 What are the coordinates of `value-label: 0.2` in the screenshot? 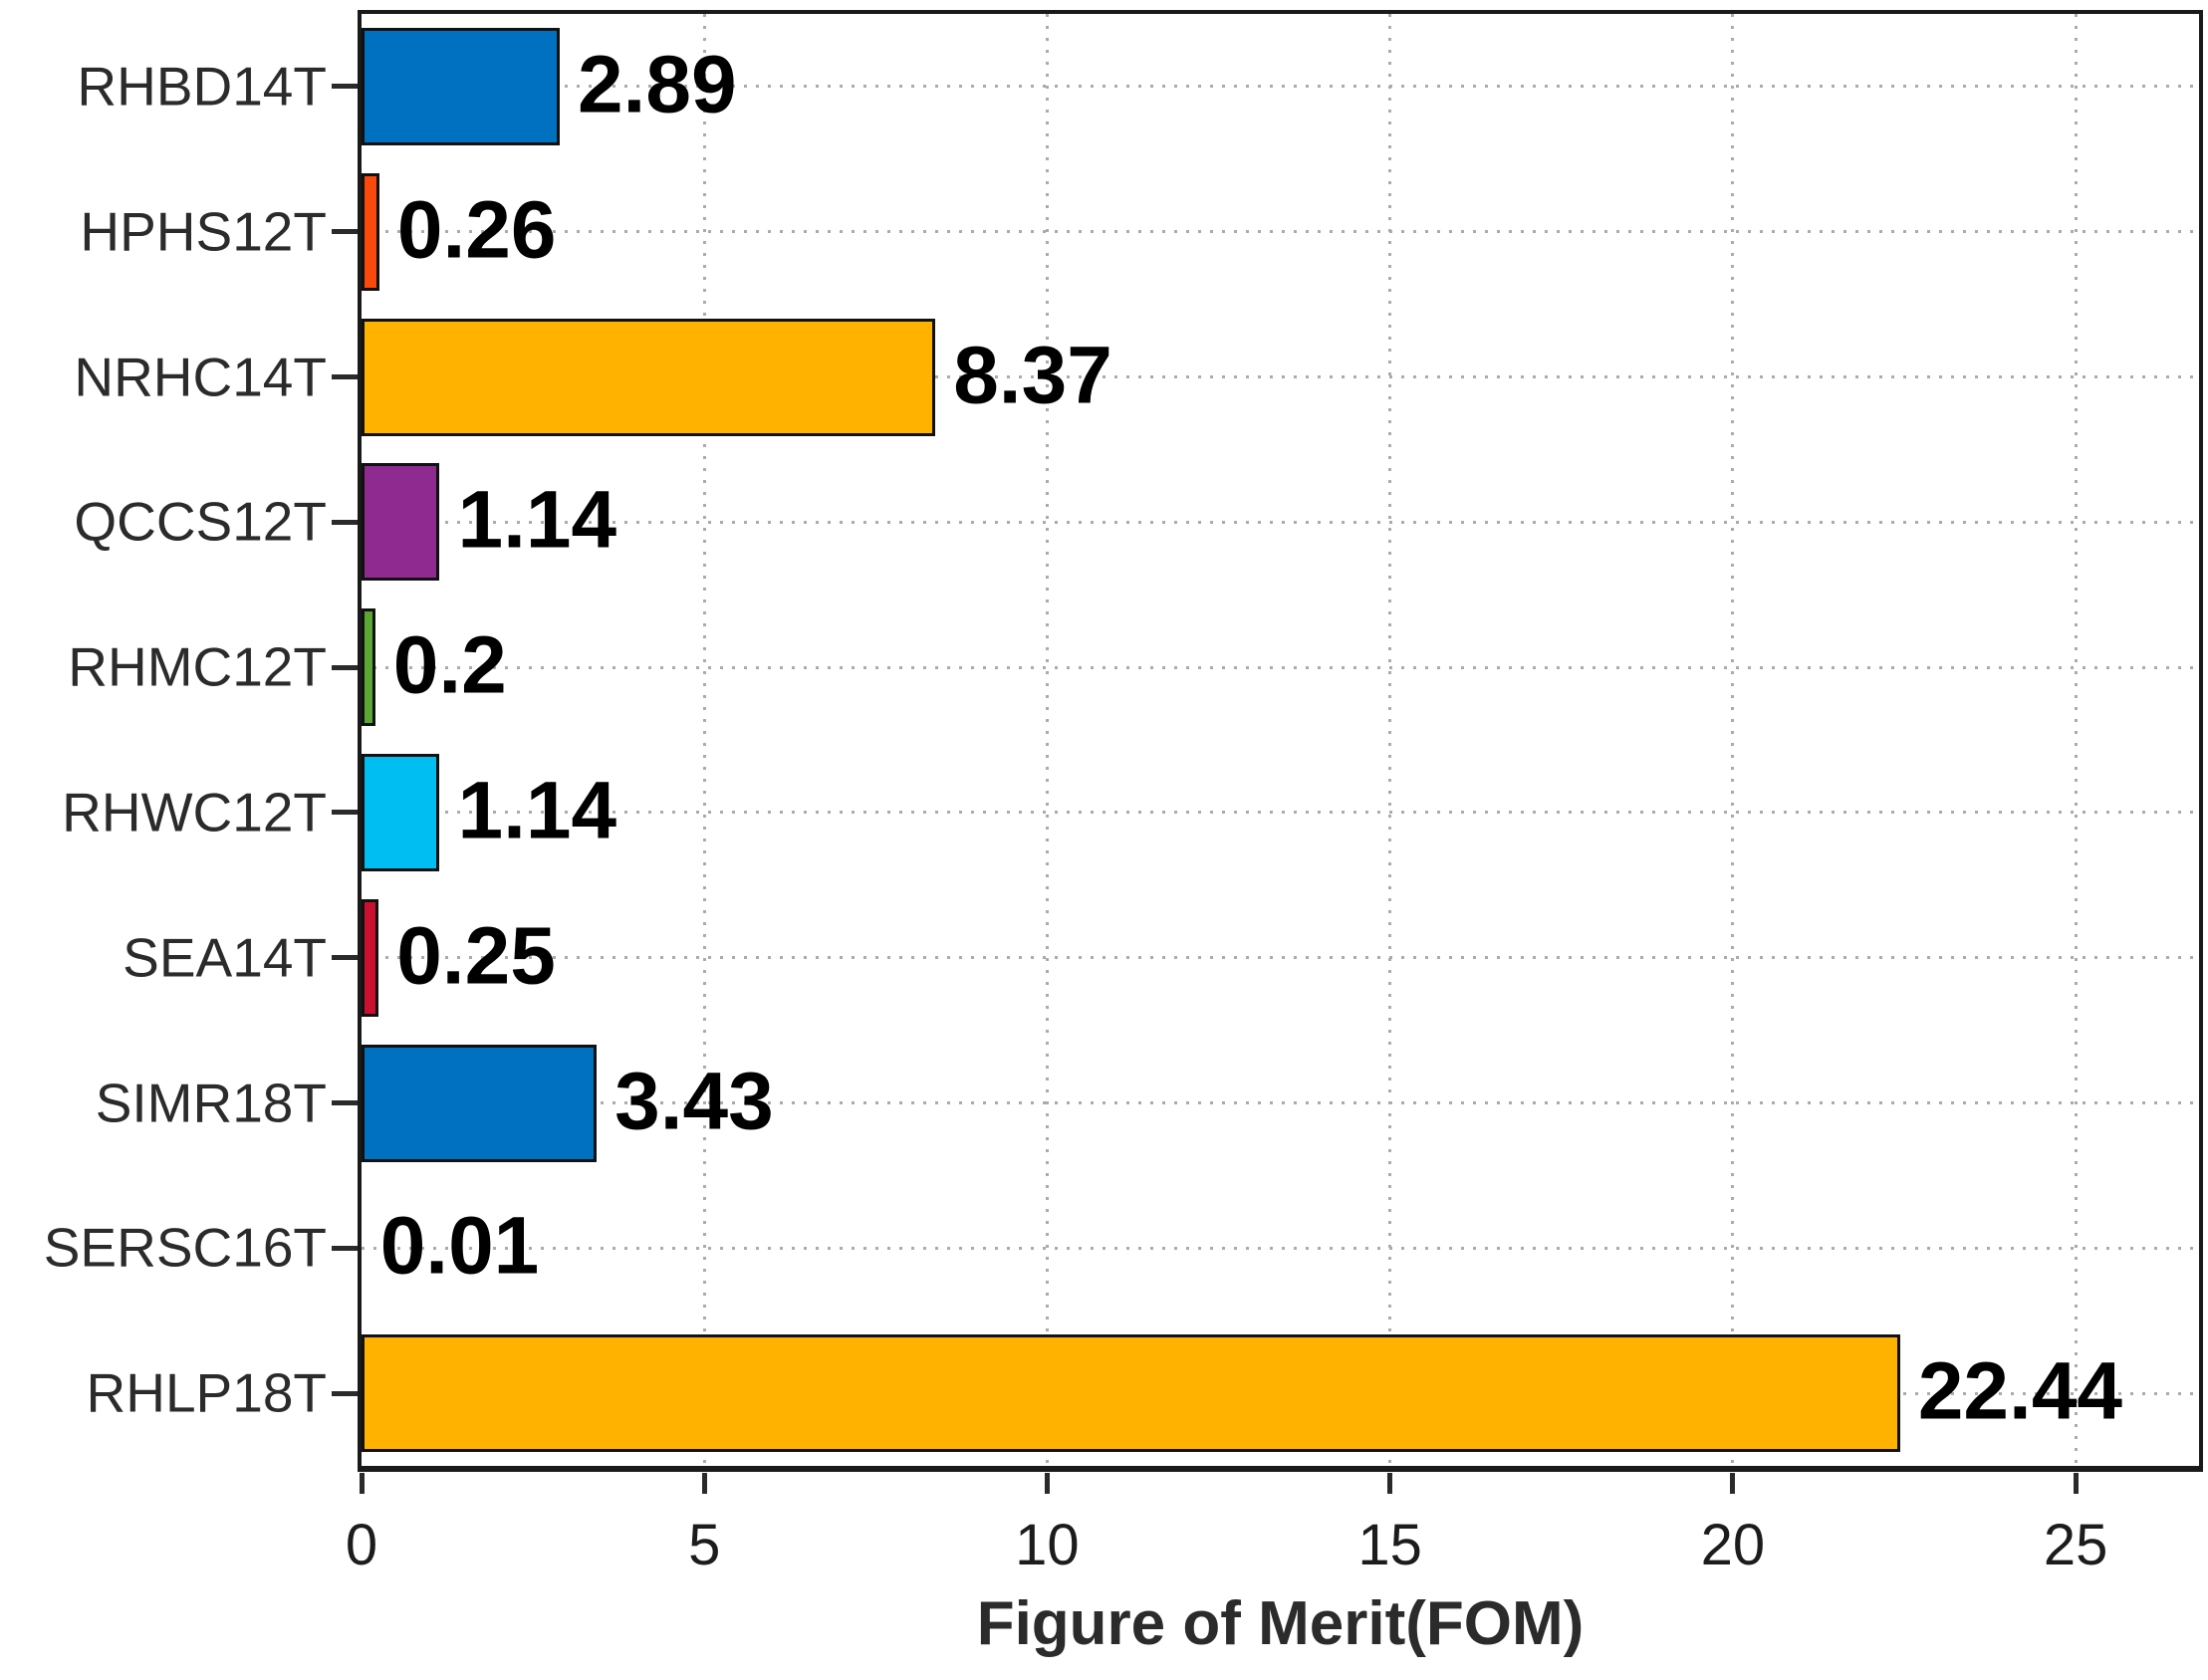 It's located at (449, 665).